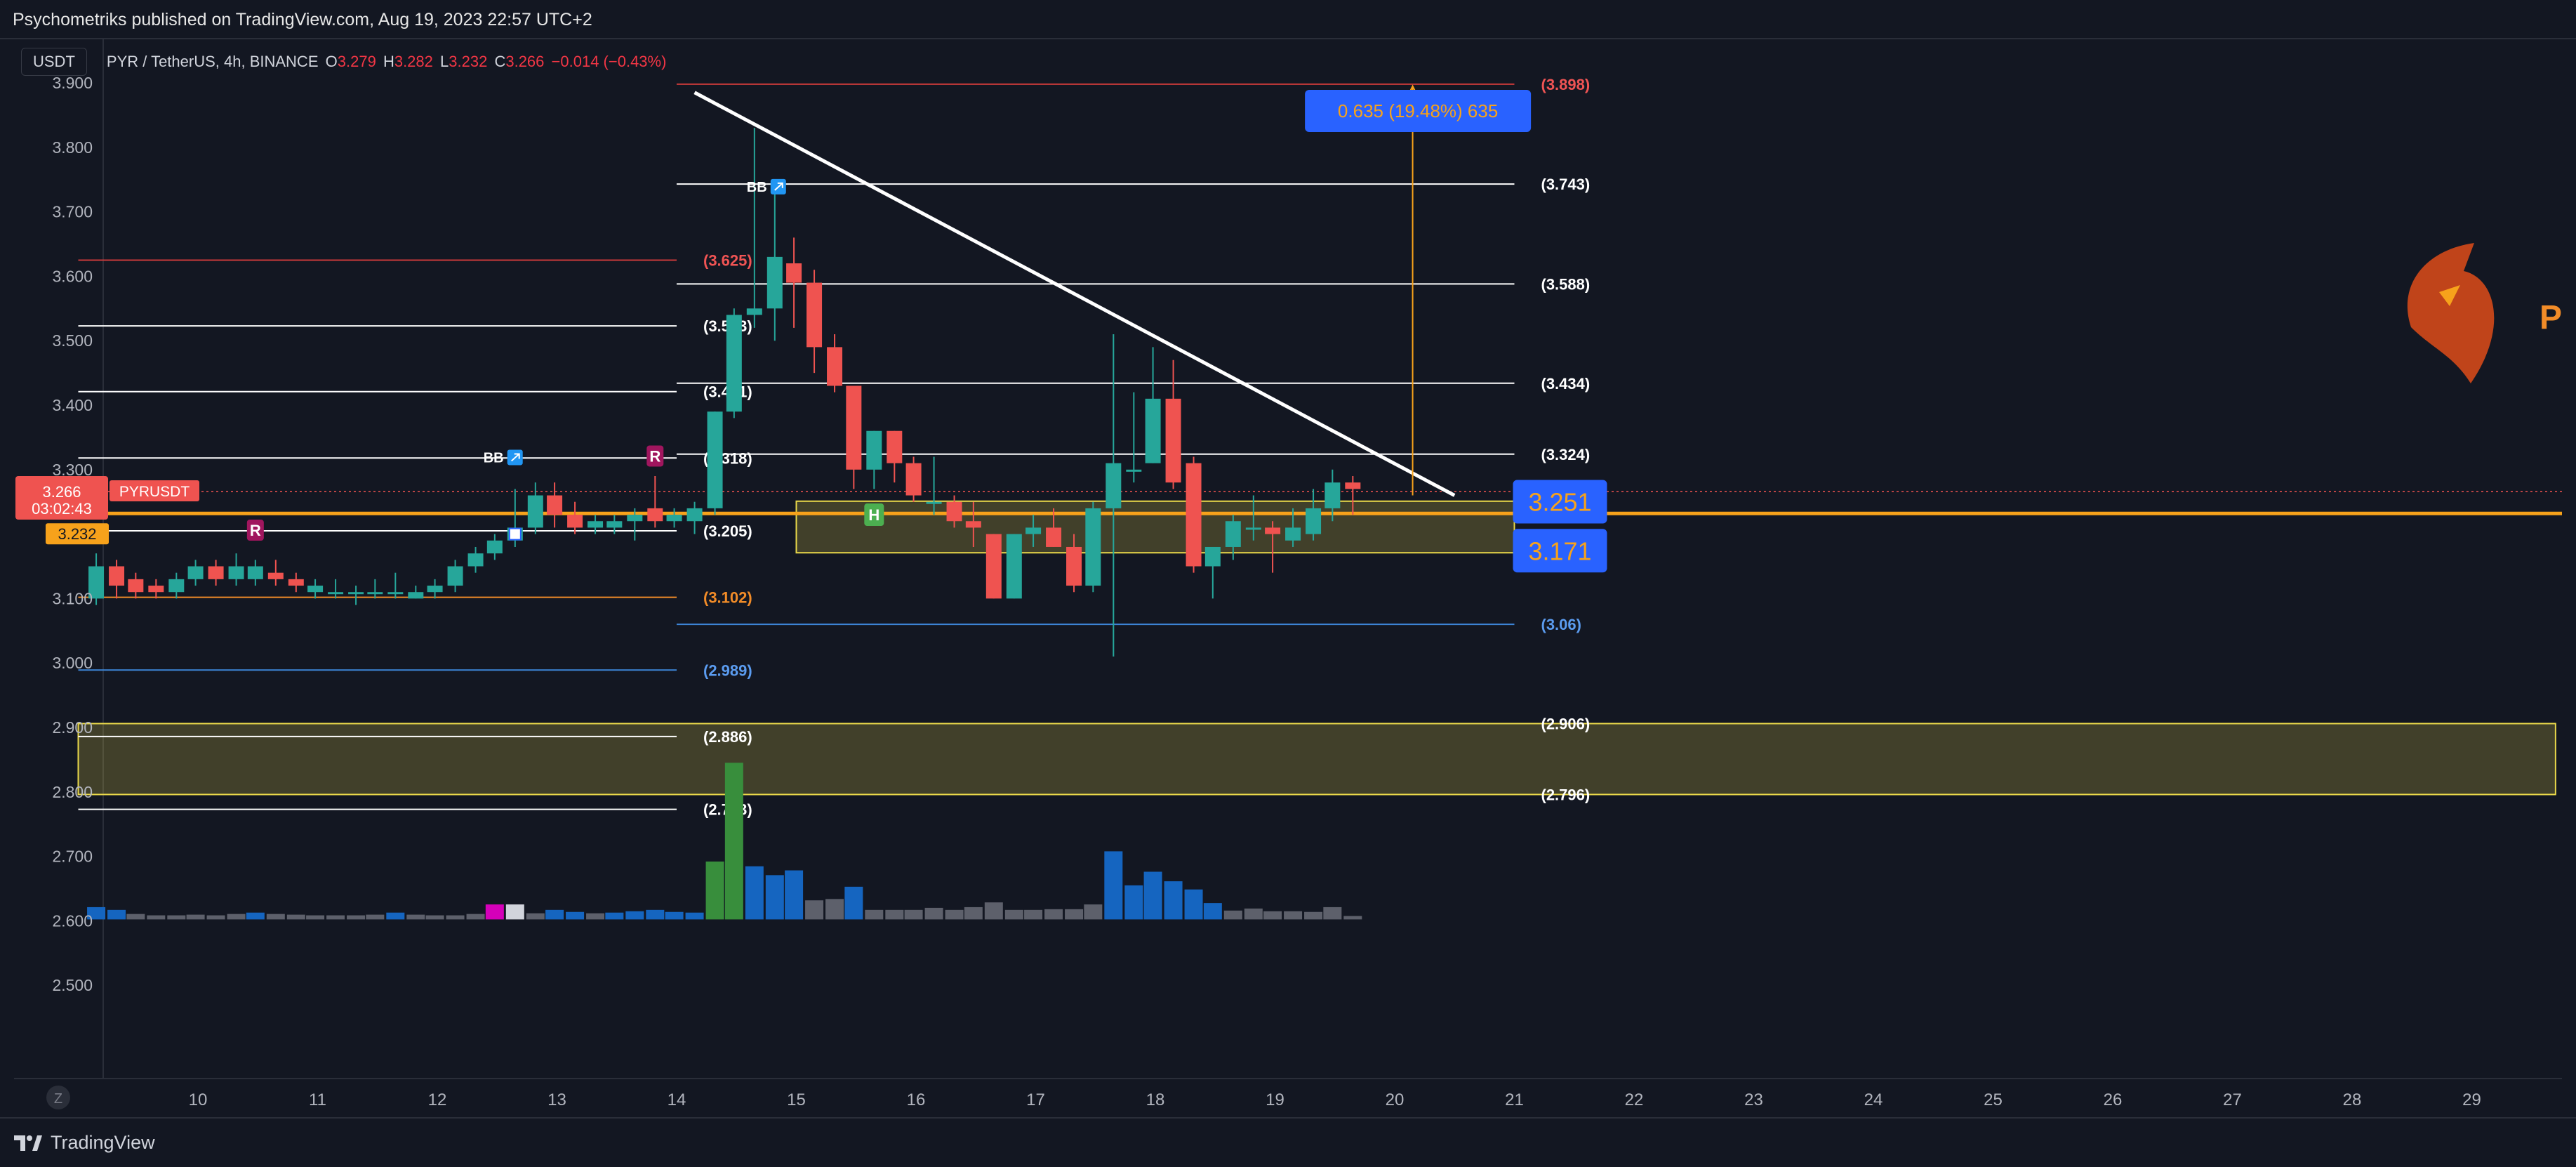 The height and width of the screenshot is (1167, 2576). What do you see at coordinates (256, 530) in the screenshot?
I see `r-marker-label: R` at bounding box center [256, 530].